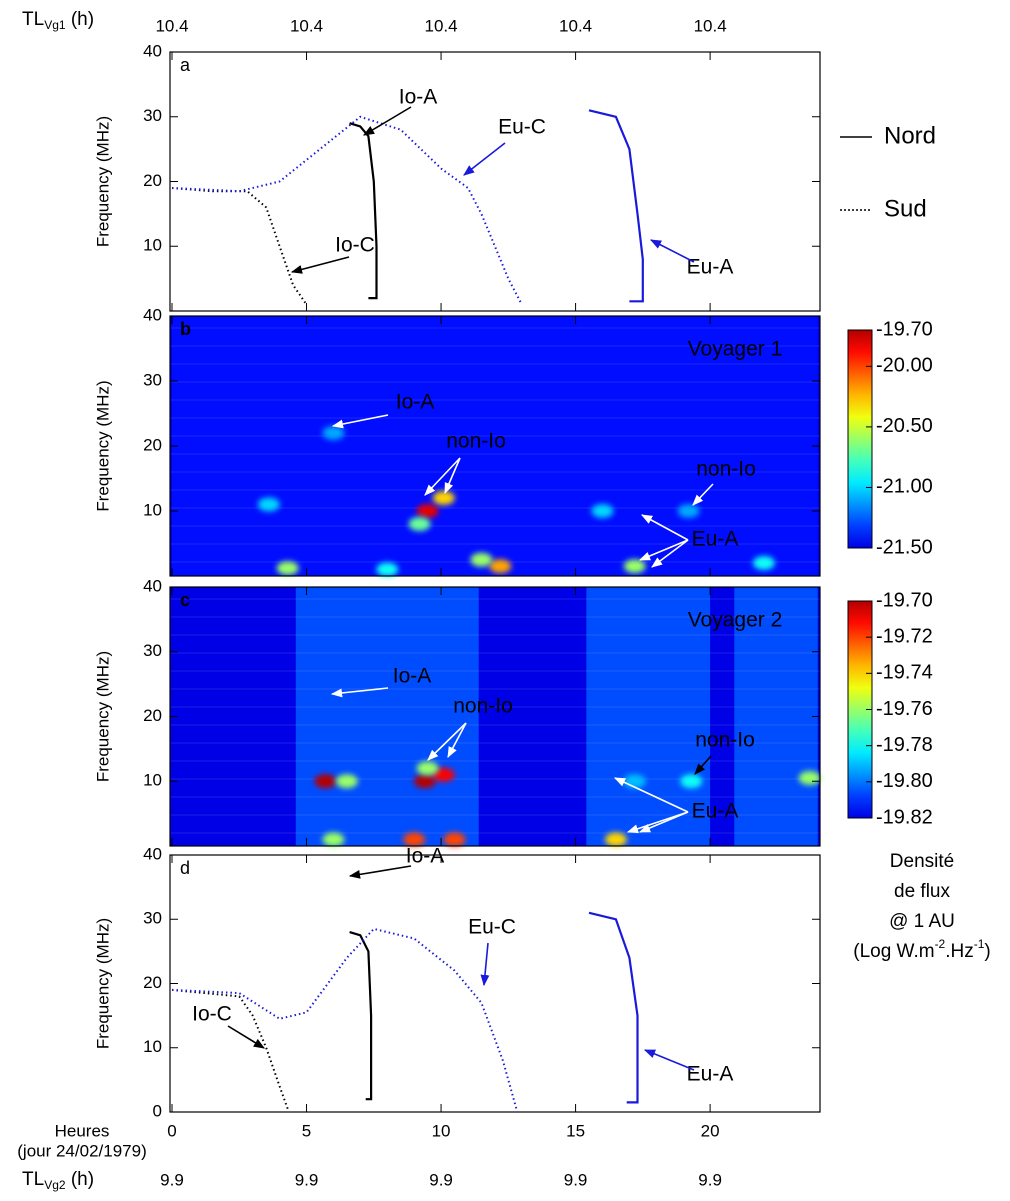 This screenshot has width=1010, height=1201. Describe the element at coordinates (710, 1074) in the screenshot. I see `annotation: Eu-A` at that location.